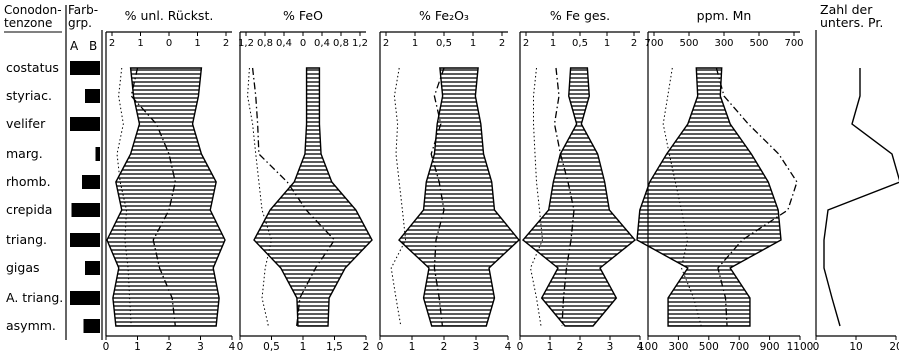  What do you see at coordinates (271, 346) in the screenshot?
I see `bottom-tick-label: 0,5` at bounding box center [271, 346].